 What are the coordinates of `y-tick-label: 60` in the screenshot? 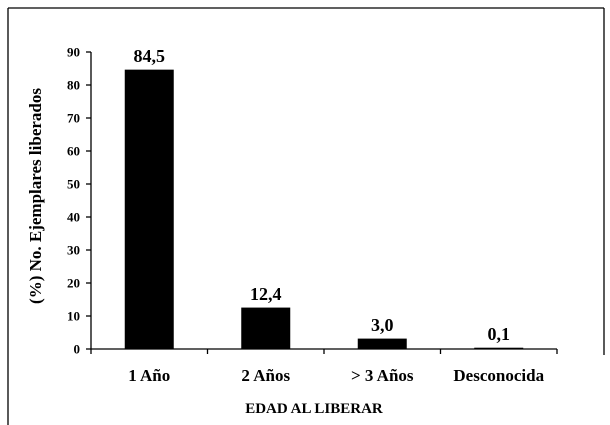 It's located at (73, 151).